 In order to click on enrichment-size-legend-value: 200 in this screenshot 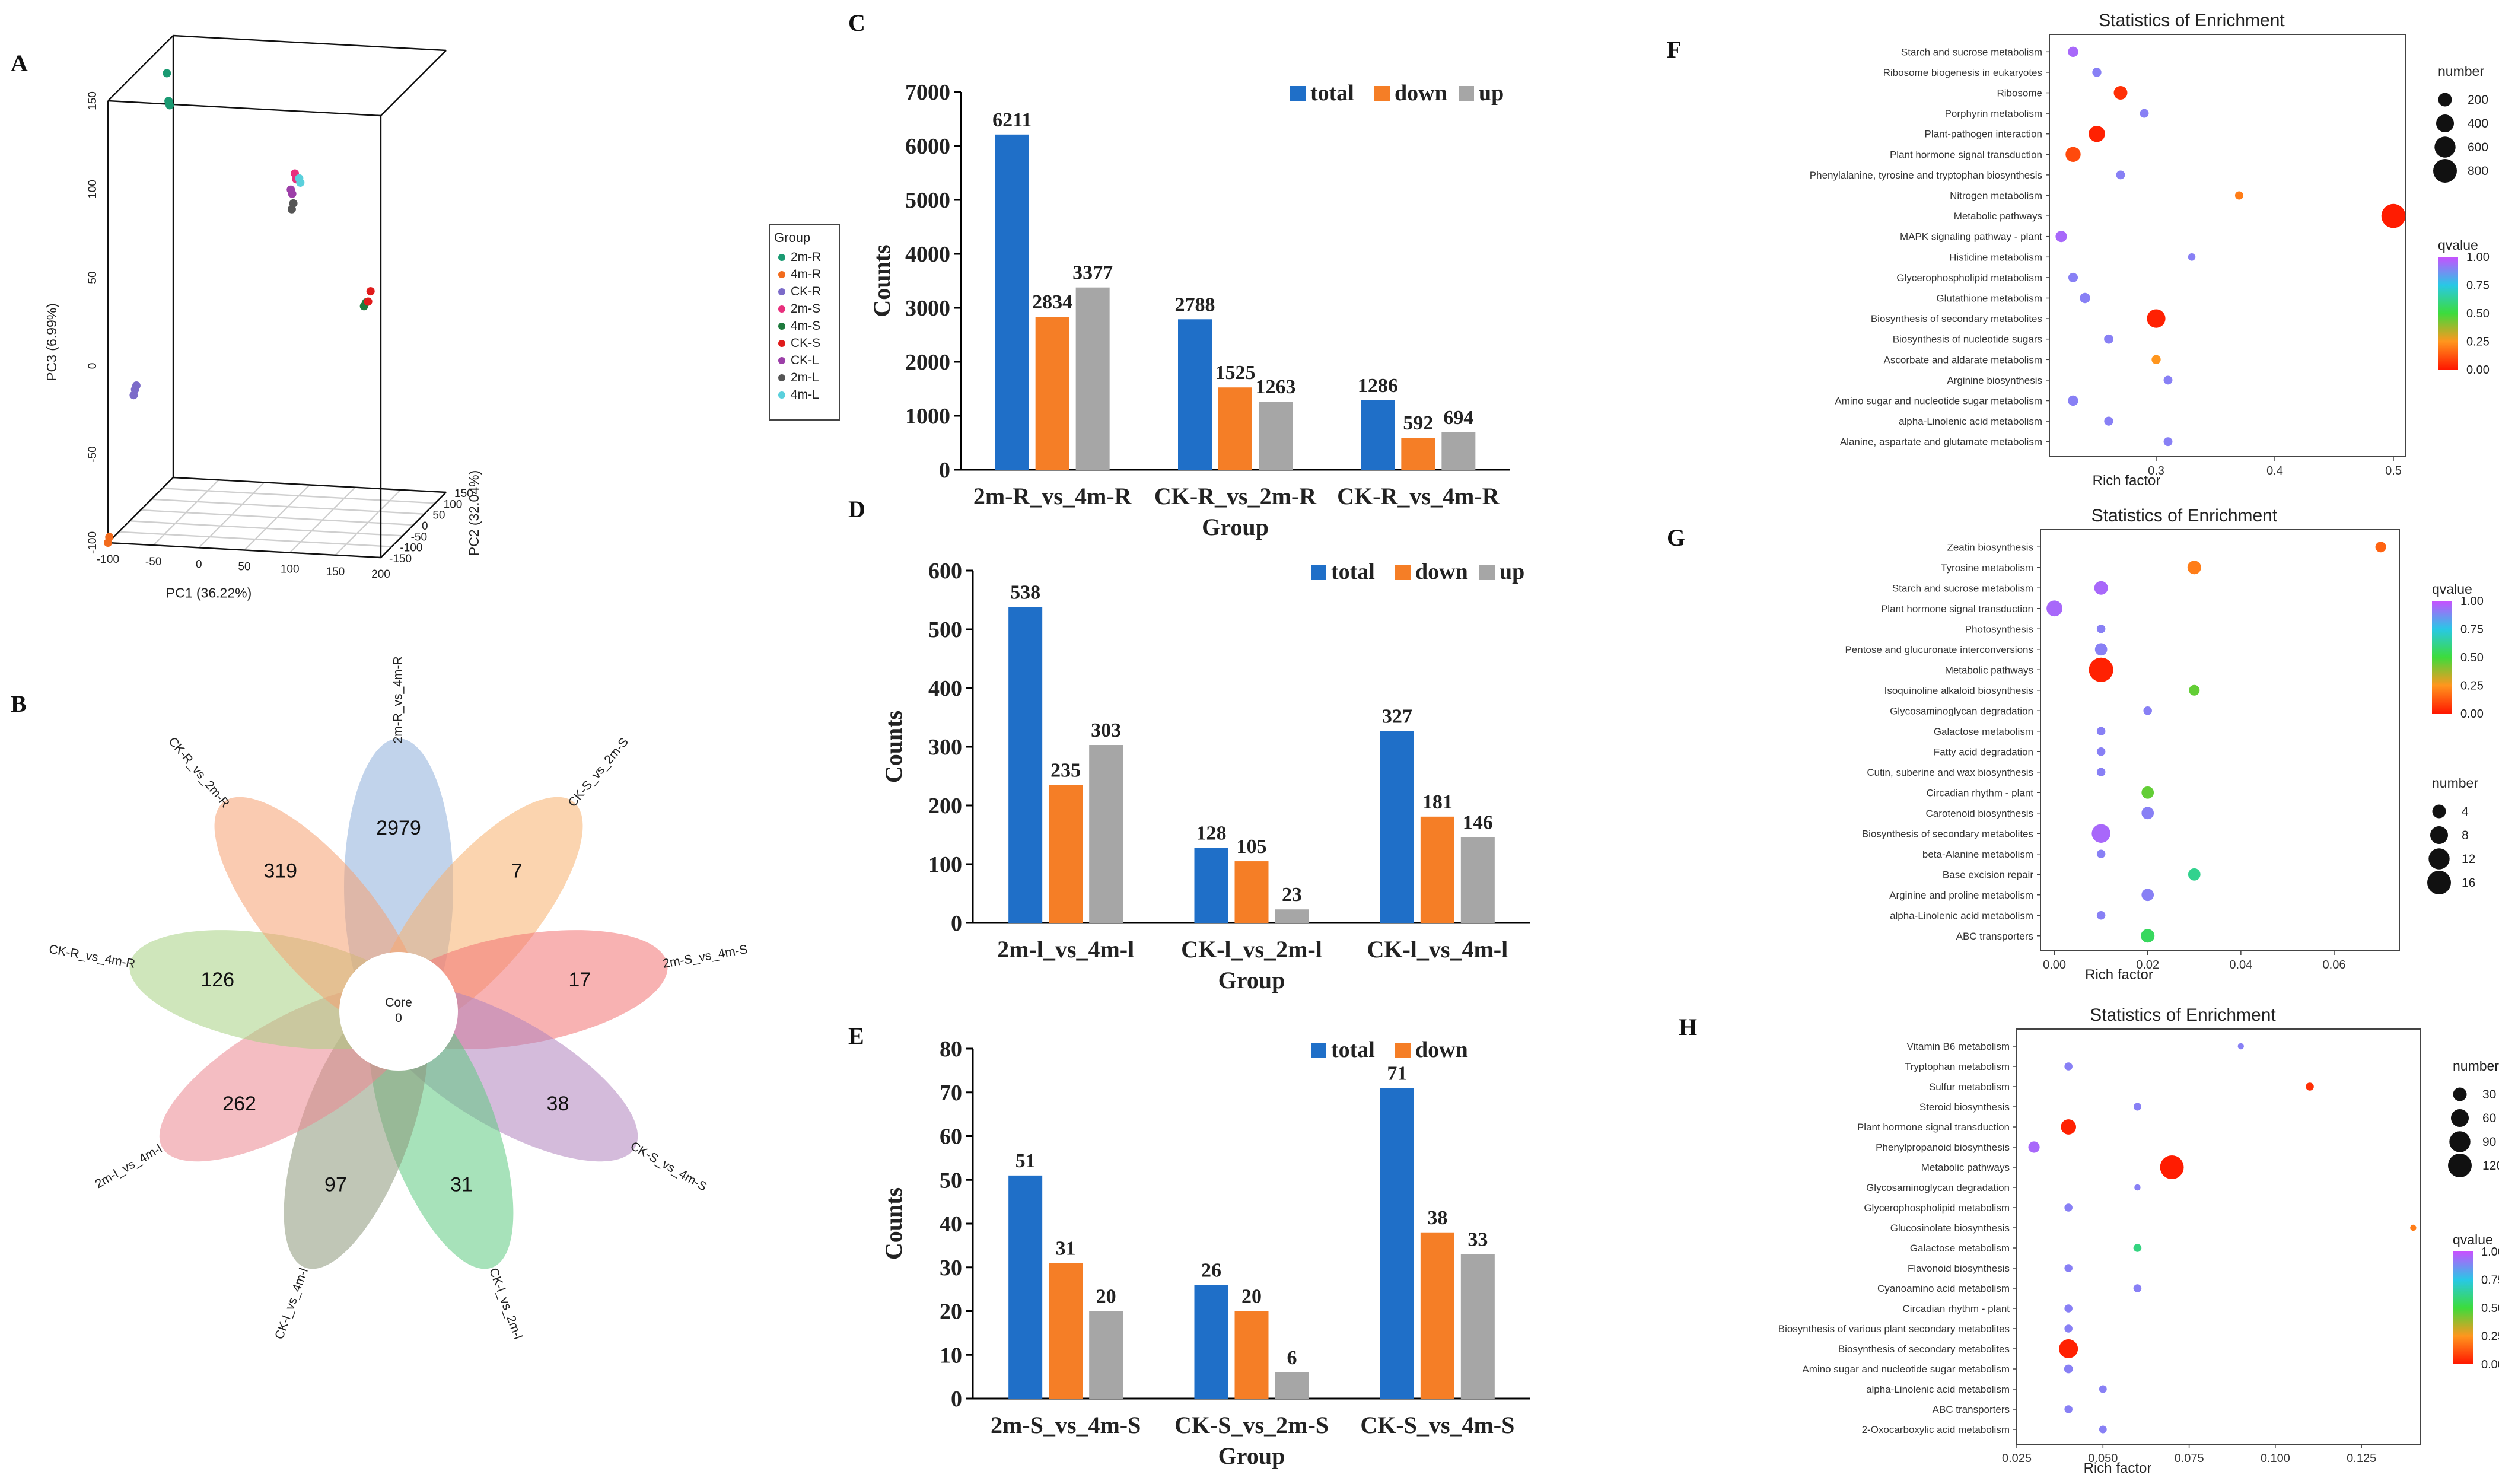, I will do `click(2478, 100)`.